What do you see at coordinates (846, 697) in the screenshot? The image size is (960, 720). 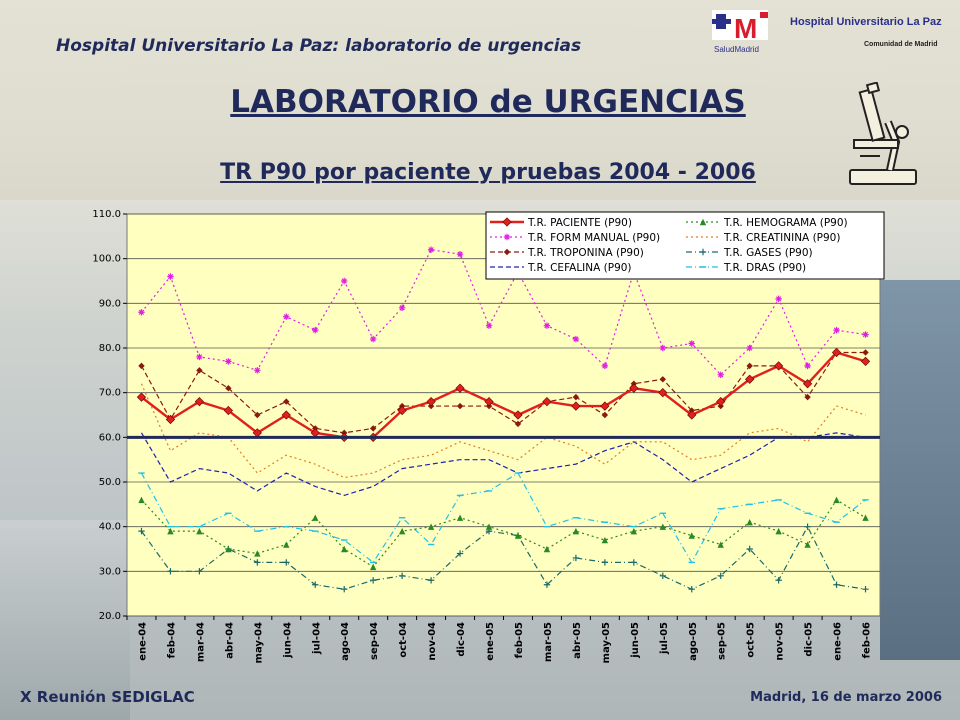 I see `footer-date: Madrid, 16 de marzo 2006` at bounding box center [846, 697].